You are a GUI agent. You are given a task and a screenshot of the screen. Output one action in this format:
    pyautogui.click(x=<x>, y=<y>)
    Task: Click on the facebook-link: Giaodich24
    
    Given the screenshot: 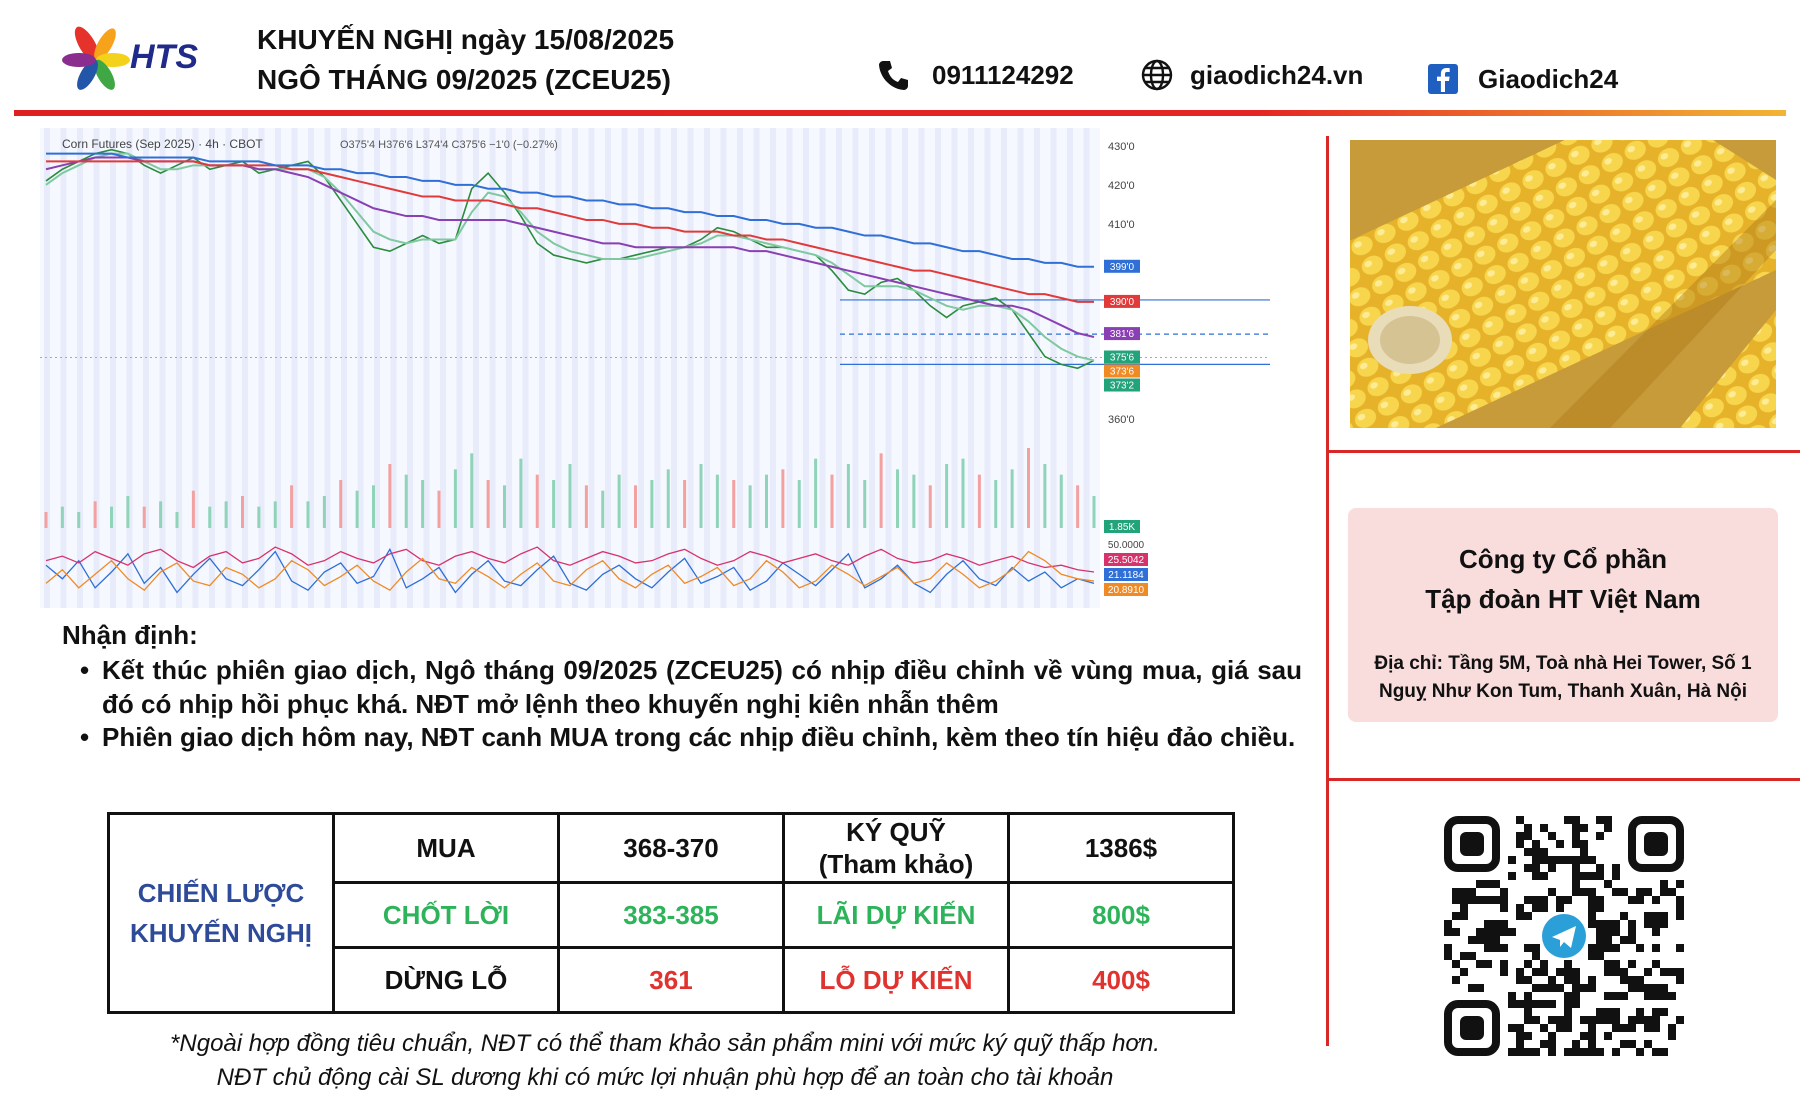 What is the action you would take?
    pyautogui.click(x=1548, y=79)
    